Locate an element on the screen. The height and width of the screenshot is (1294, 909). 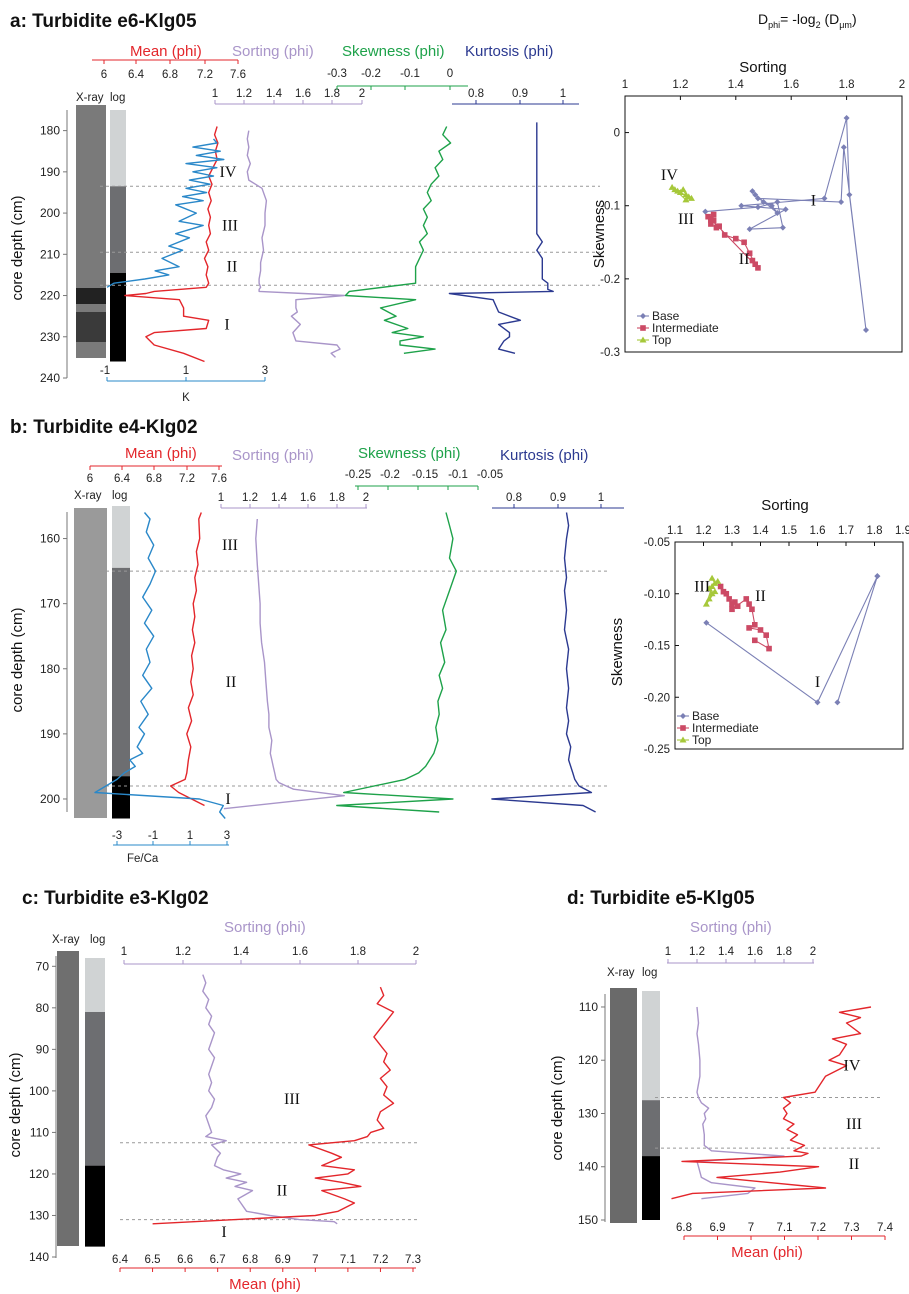
y-tick-label: -0.20 is located at coordinates (657, 698).